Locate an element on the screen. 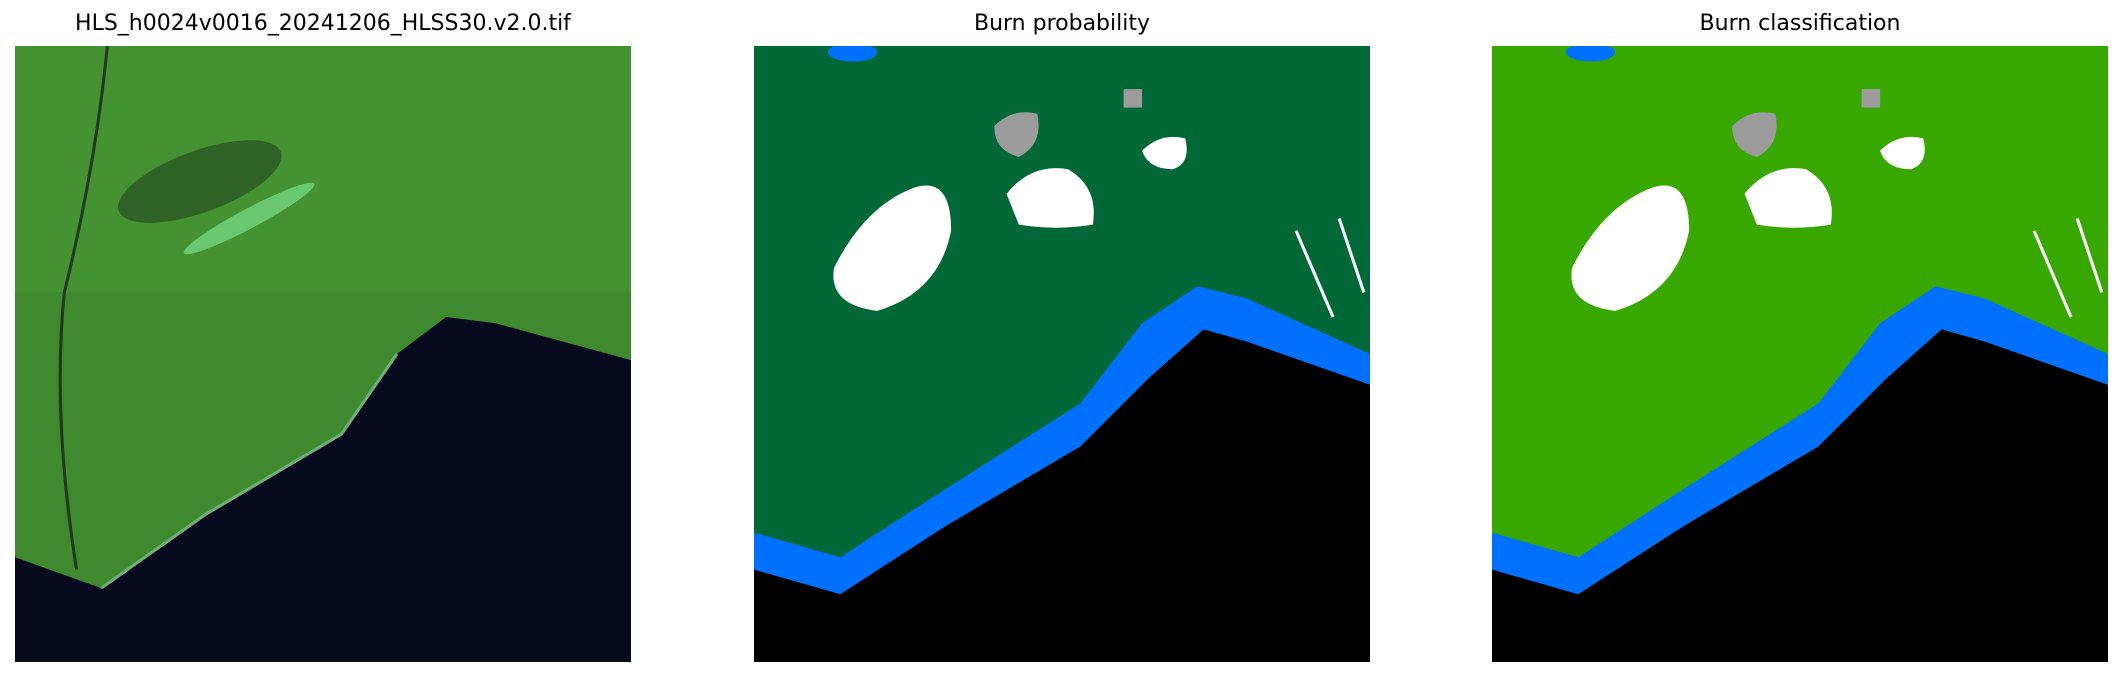 The image size is (2122, 676). panel-title-classification: Burn classification is located at coordinates (1800, 23).